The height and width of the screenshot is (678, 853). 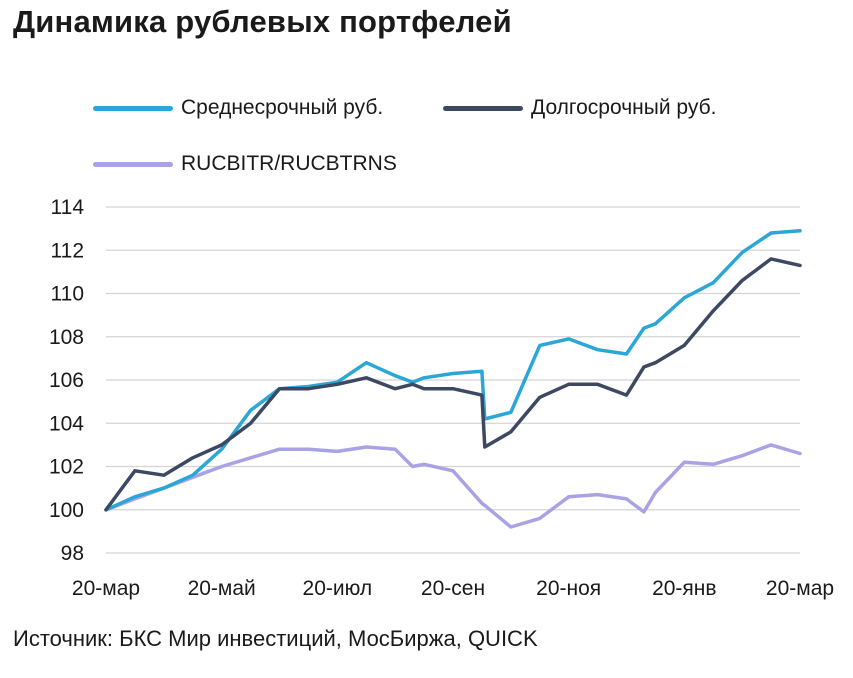 I want to click on y-tick-label: 108, so click(x=66, y=337).